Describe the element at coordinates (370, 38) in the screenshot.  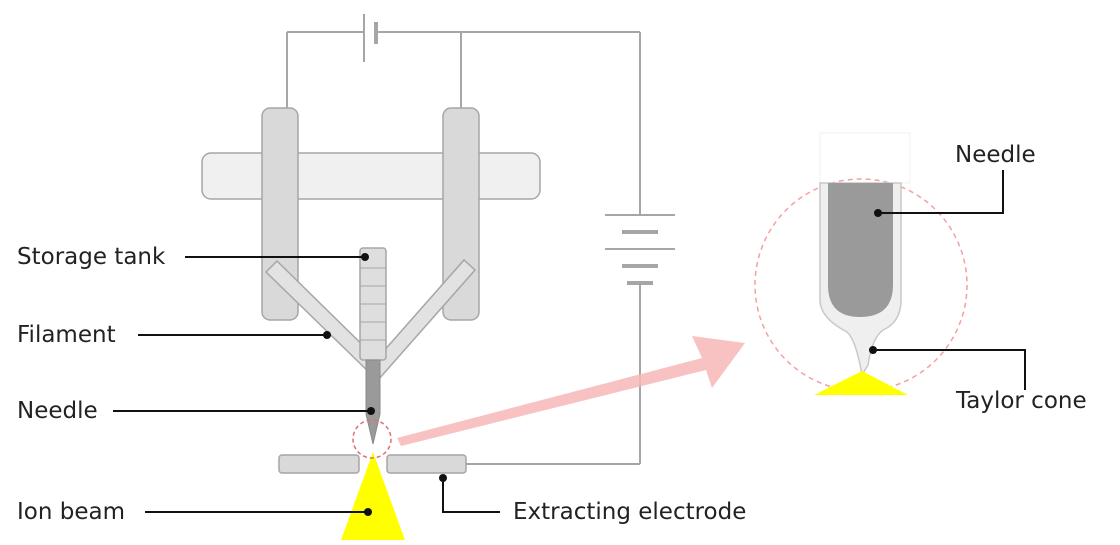
I see `small-battery-symbol` at that location.